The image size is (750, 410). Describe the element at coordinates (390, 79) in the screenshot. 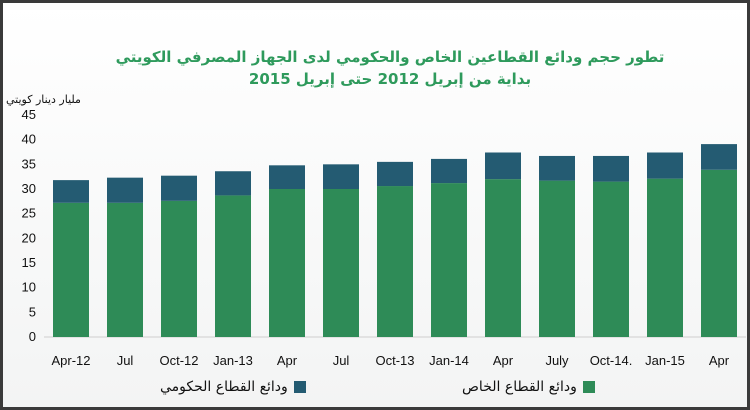

I see `chart-subtitle: بداية من إبريل 2012 حتى إبريل 2015` at that location.